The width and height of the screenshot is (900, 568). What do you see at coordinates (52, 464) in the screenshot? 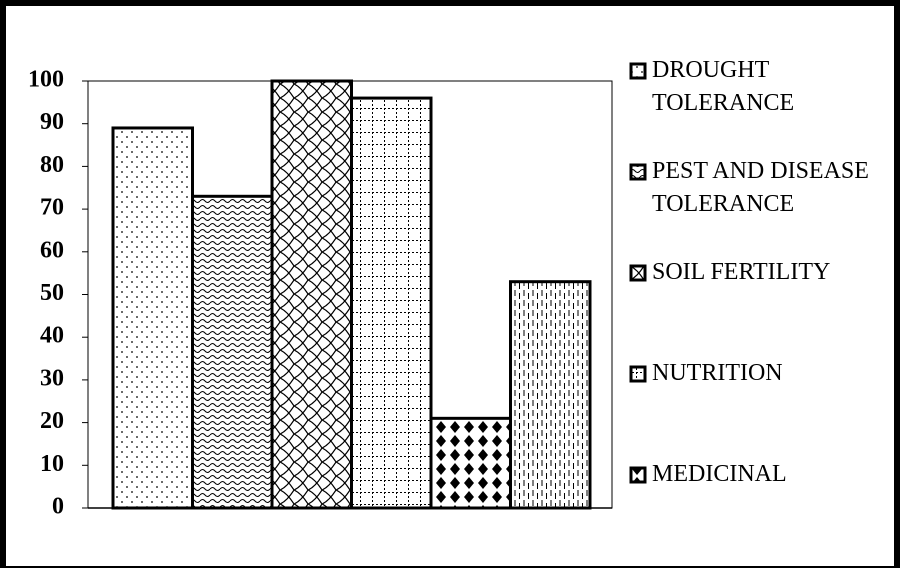
I see `y-tick-label: 10` at bounding box center [52, 464].